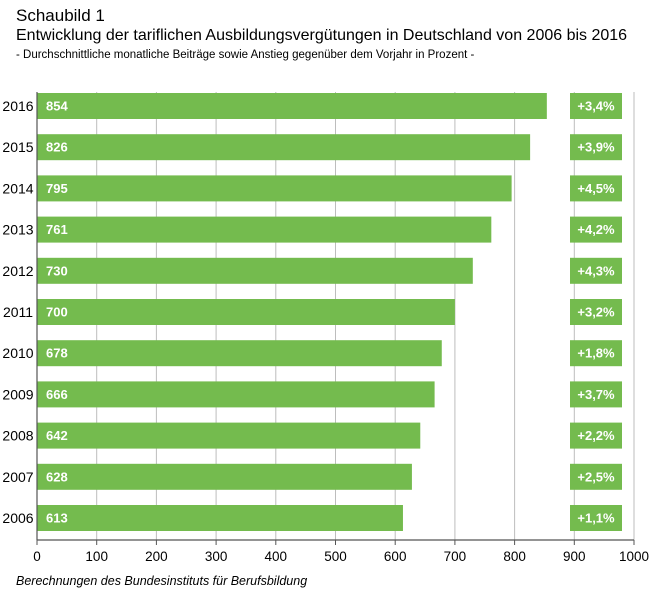  I want to click on change-label: +1,1%, so click(596, 518).